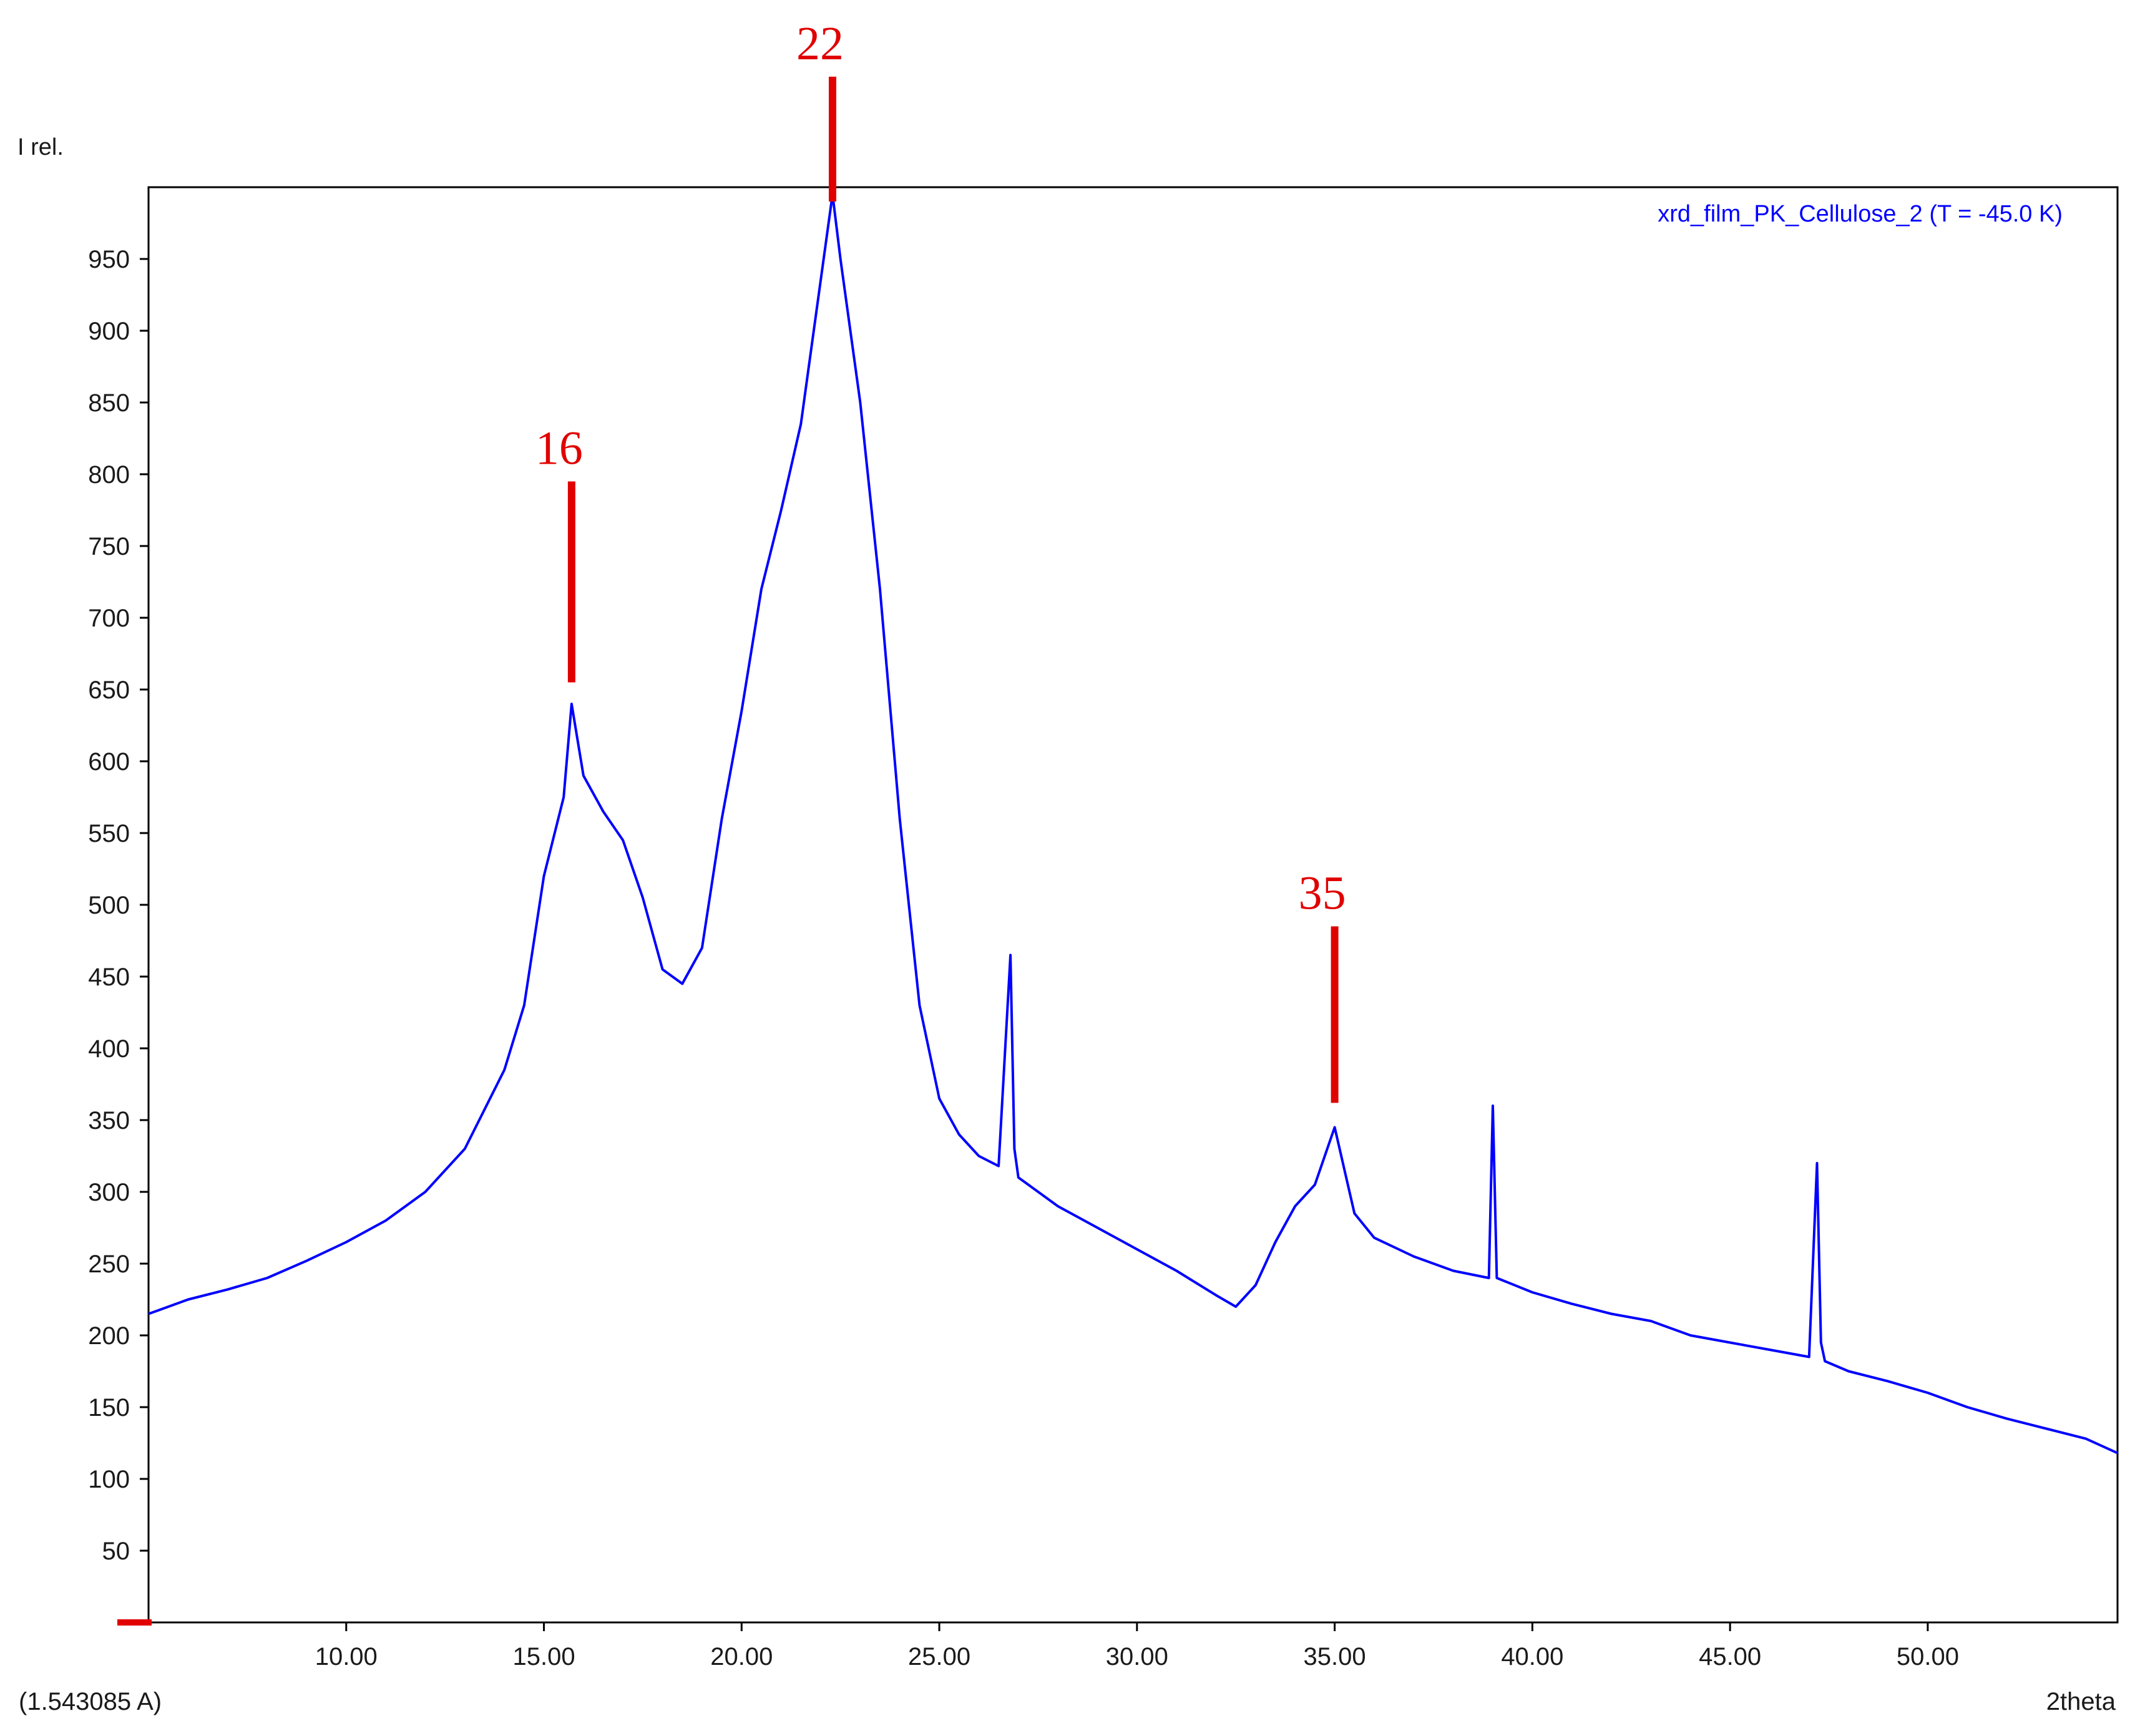  Describe the element at coordinates (559, 448) in the screenshot. I see `peak-label: 16` at that location.